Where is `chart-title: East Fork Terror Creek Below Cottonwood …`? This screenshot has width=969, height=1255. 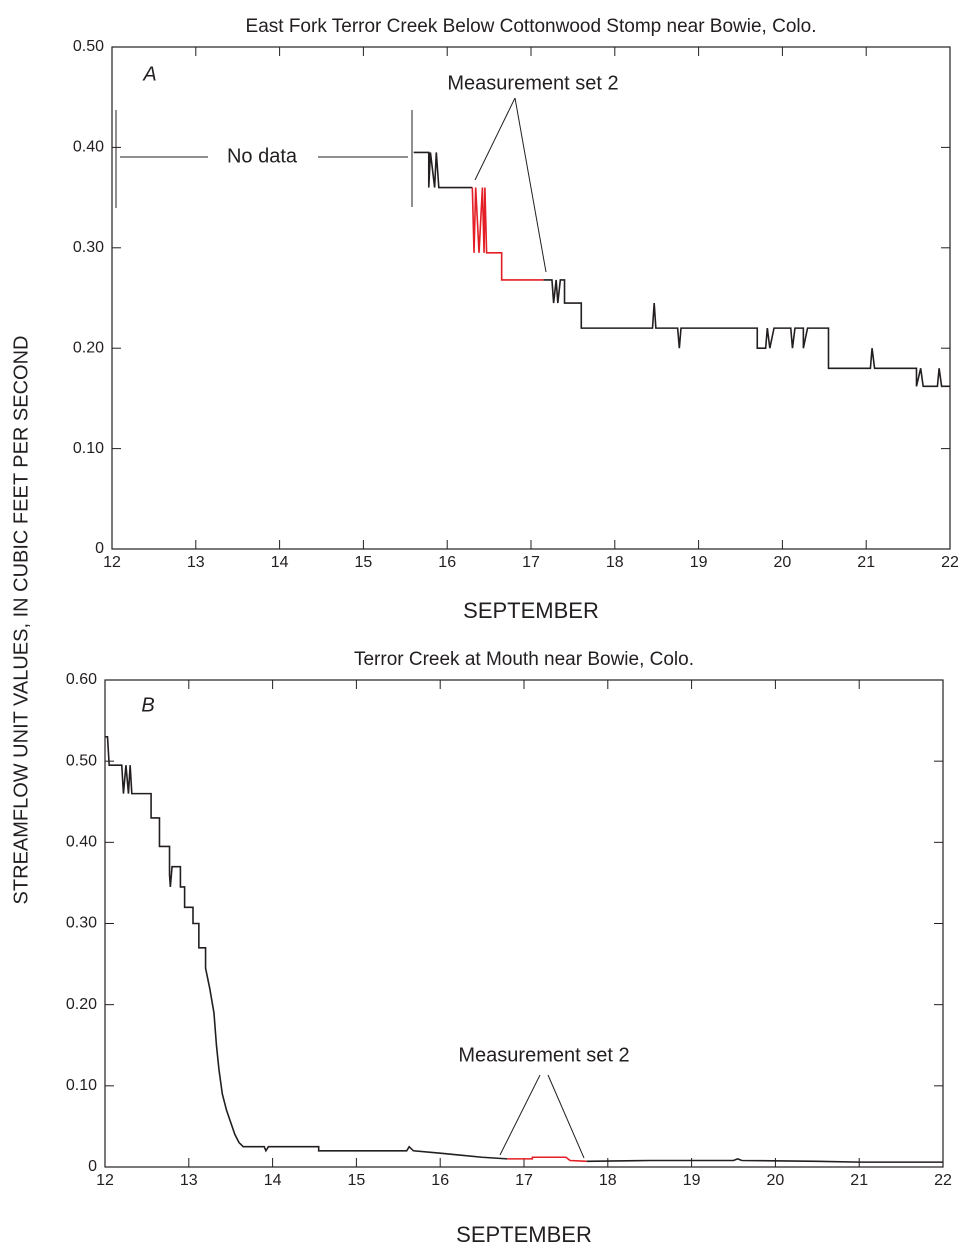
chart-title: East Fork Terror Creek Below Cottonwood … is located at coordinates (531, 26).